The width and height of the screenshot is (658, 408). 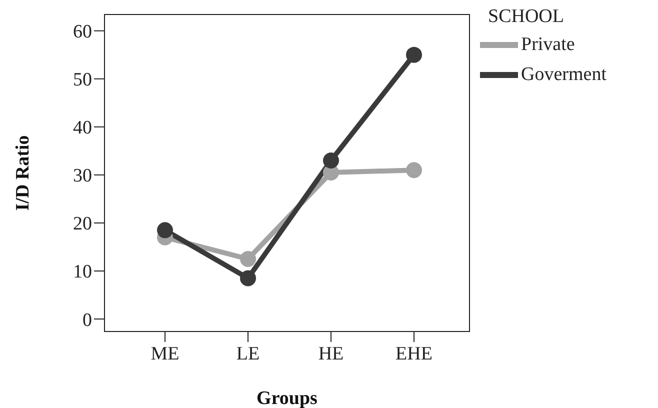 I want to click on legend-label: Private, so click(x=548, y=45).